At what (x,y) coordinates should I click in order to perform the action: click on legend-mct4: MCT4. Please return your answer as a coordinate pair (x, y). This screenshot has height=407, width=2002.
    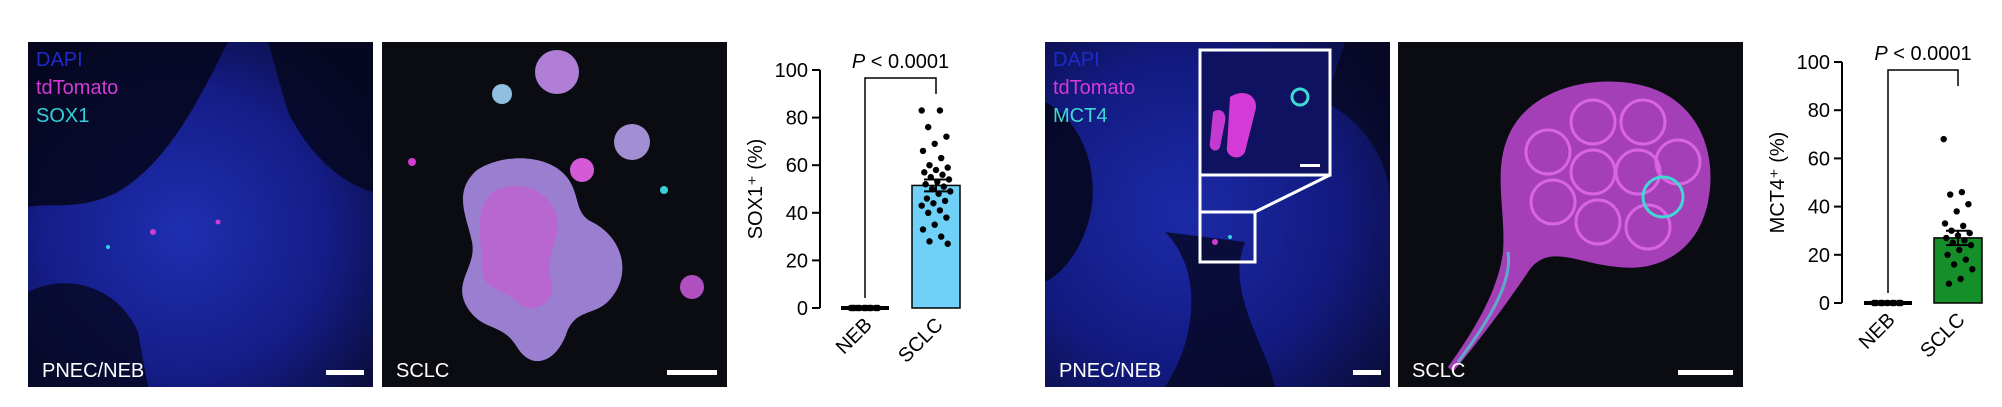
    Looking at the image, I should click on (1080, 116).